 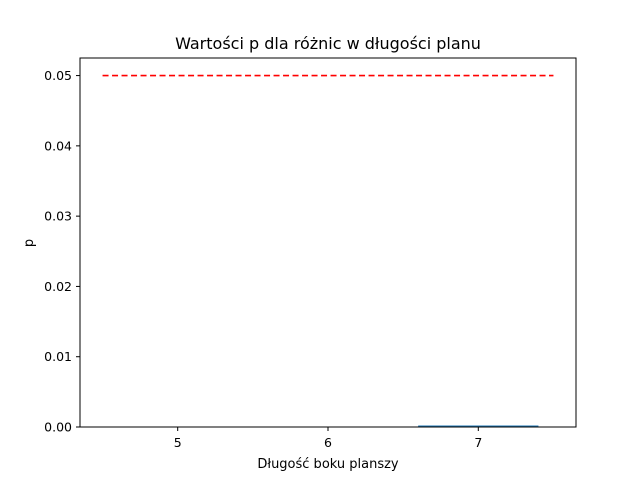 What do you see at coordinates (58, 145) in the screenshot?
I see `y-tick-label: 0.04` at bounding box center [58, 145].